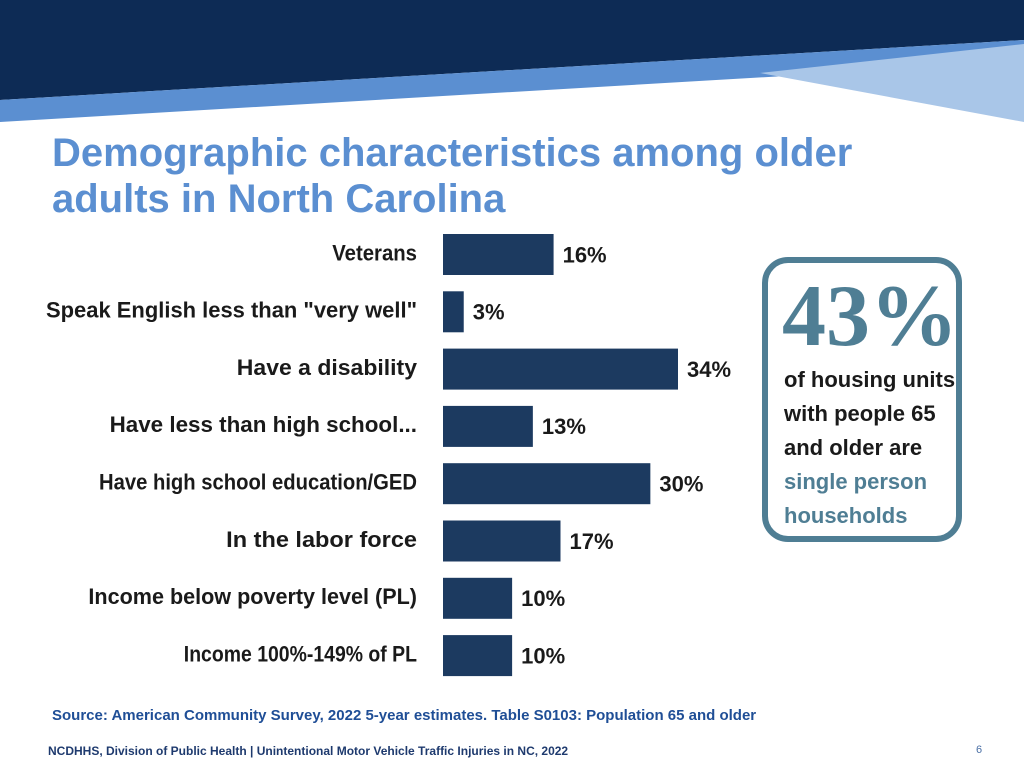  What do you see at coordinates (279, 199) in the screenshot?
I see `page-title-line-2: adults in North Carolina` at bounding box center [279, 199].